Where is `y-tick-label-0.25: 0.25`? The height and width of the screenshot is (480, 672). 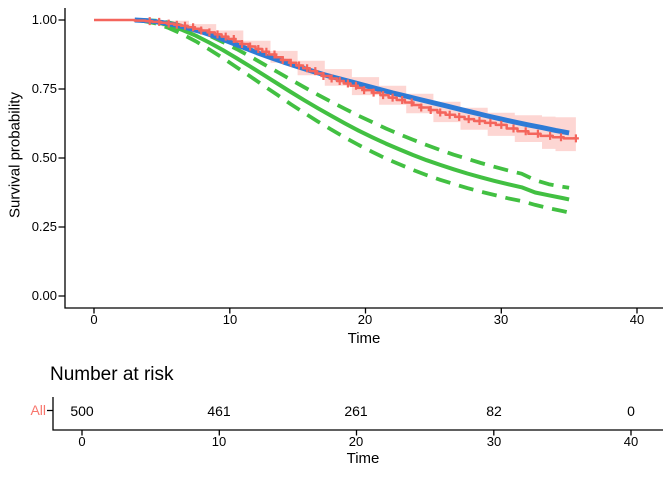
y-tick-label-0.25: 0.25 is located at coordinates (44, 226).